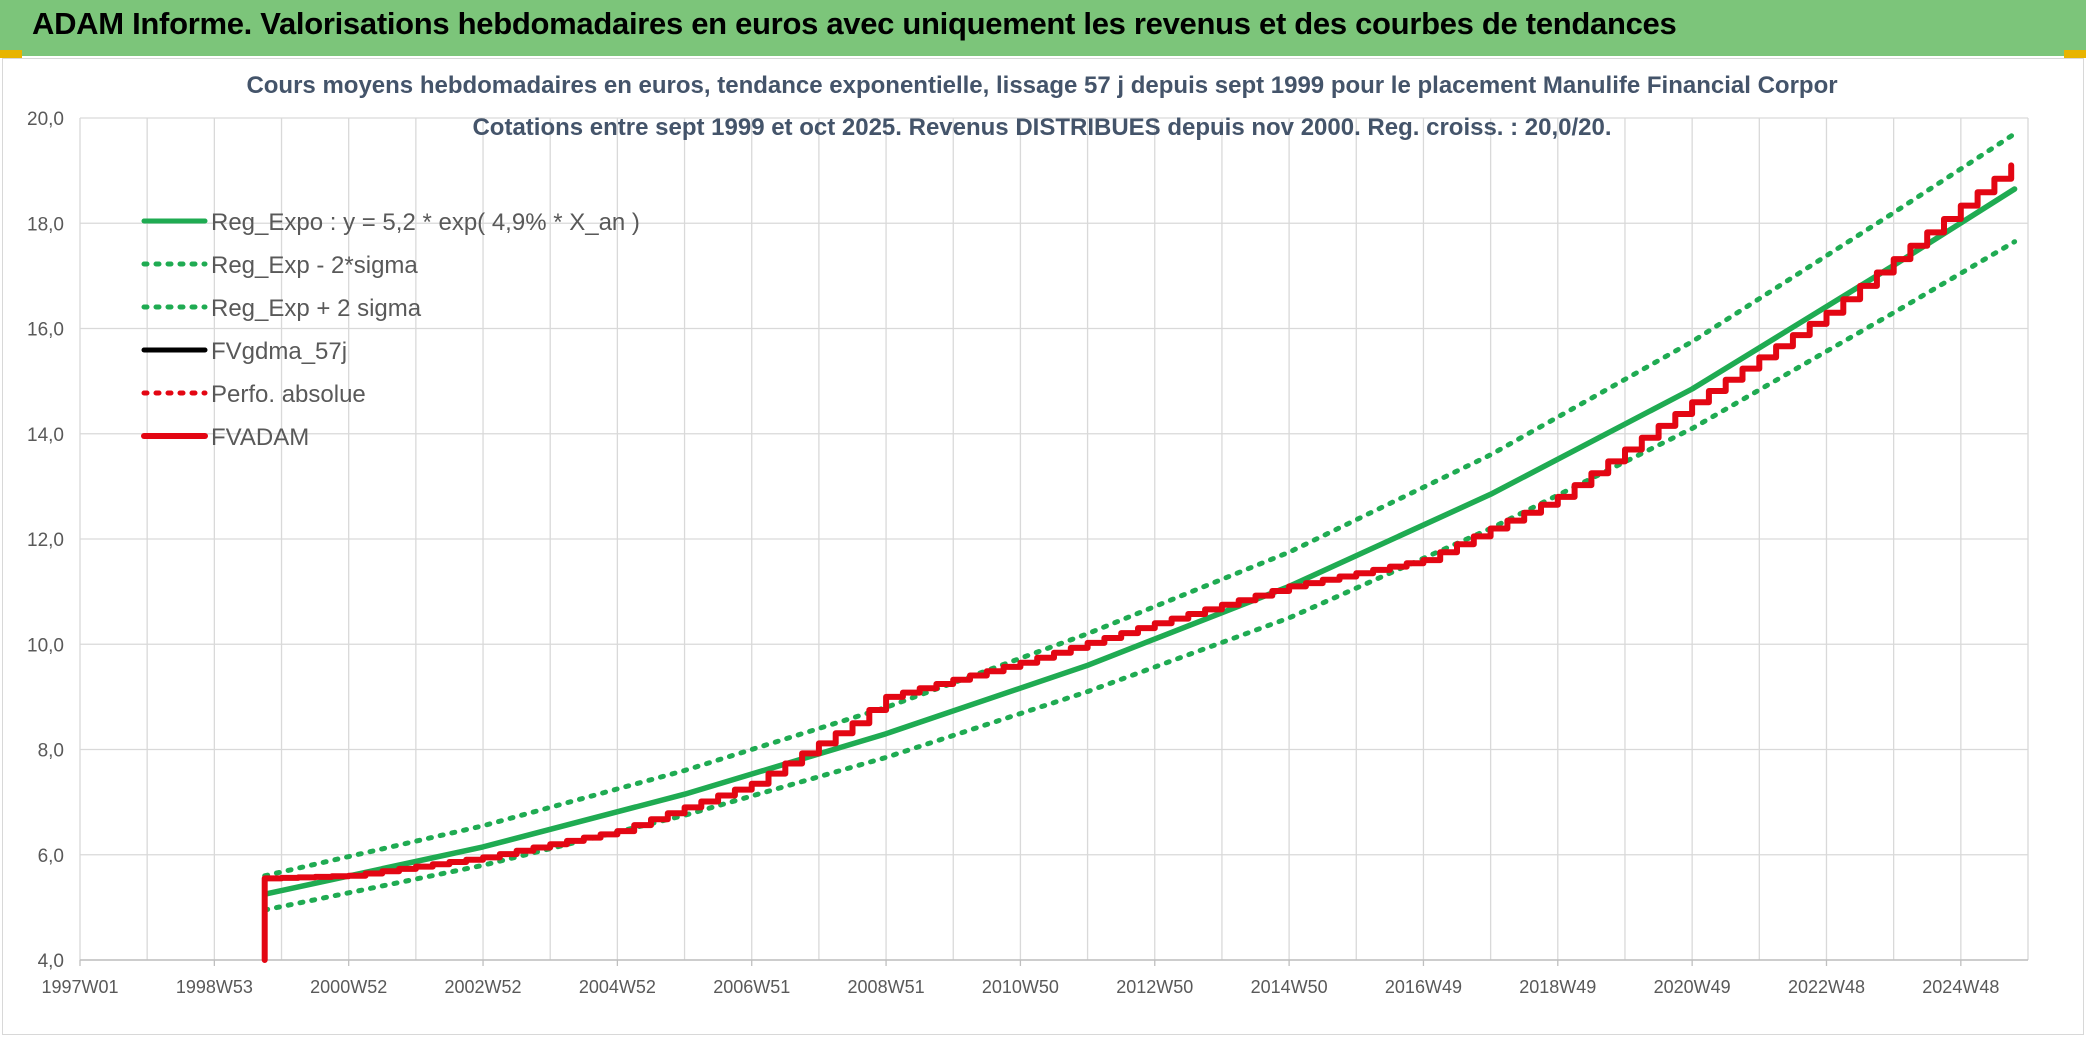  What do you see at coordinates (45, 119) in the screenshot?
I see `y-tick-label: 20,0` at bounding box center [45, 119].